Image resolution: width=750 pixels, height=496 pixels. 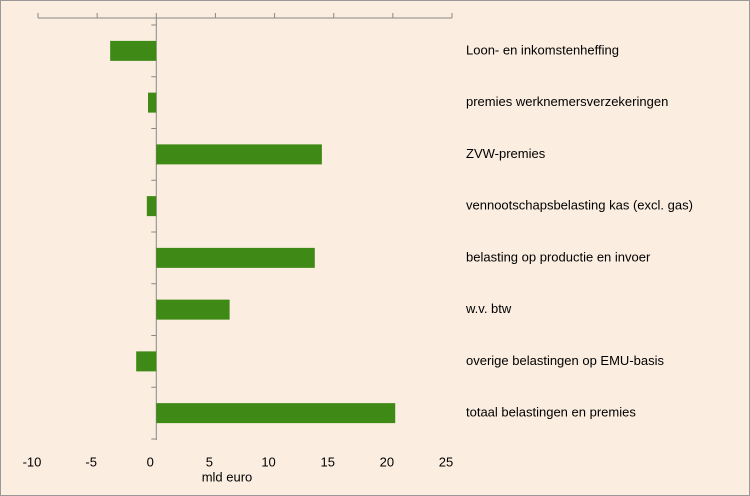 I want to click on category-label: Loon- en inkomstenheffing, so click(x=542, y=49).